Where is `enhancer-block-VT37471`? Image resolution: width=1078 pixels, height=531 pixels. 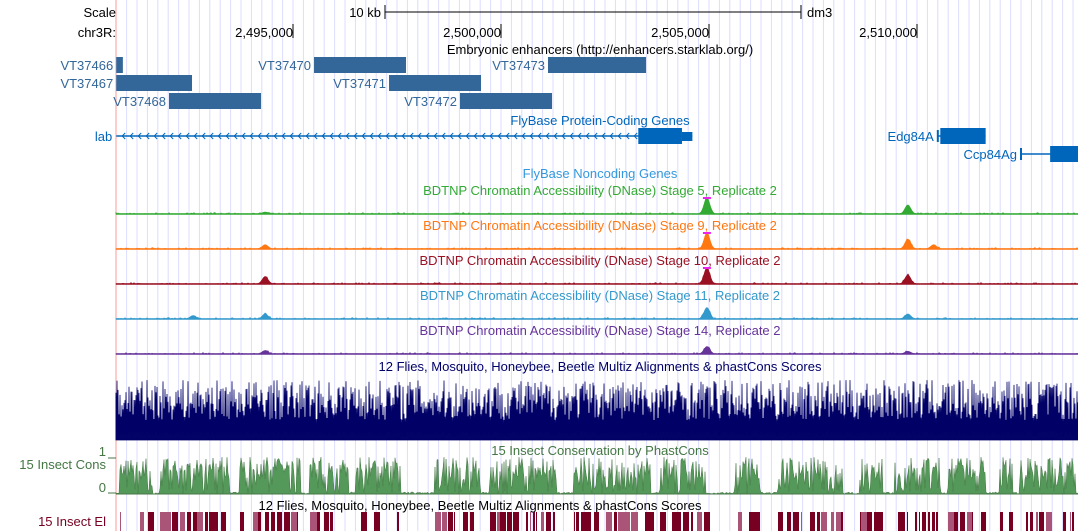 enhancer-block-VT37471 is located at coordinates (435, 83).